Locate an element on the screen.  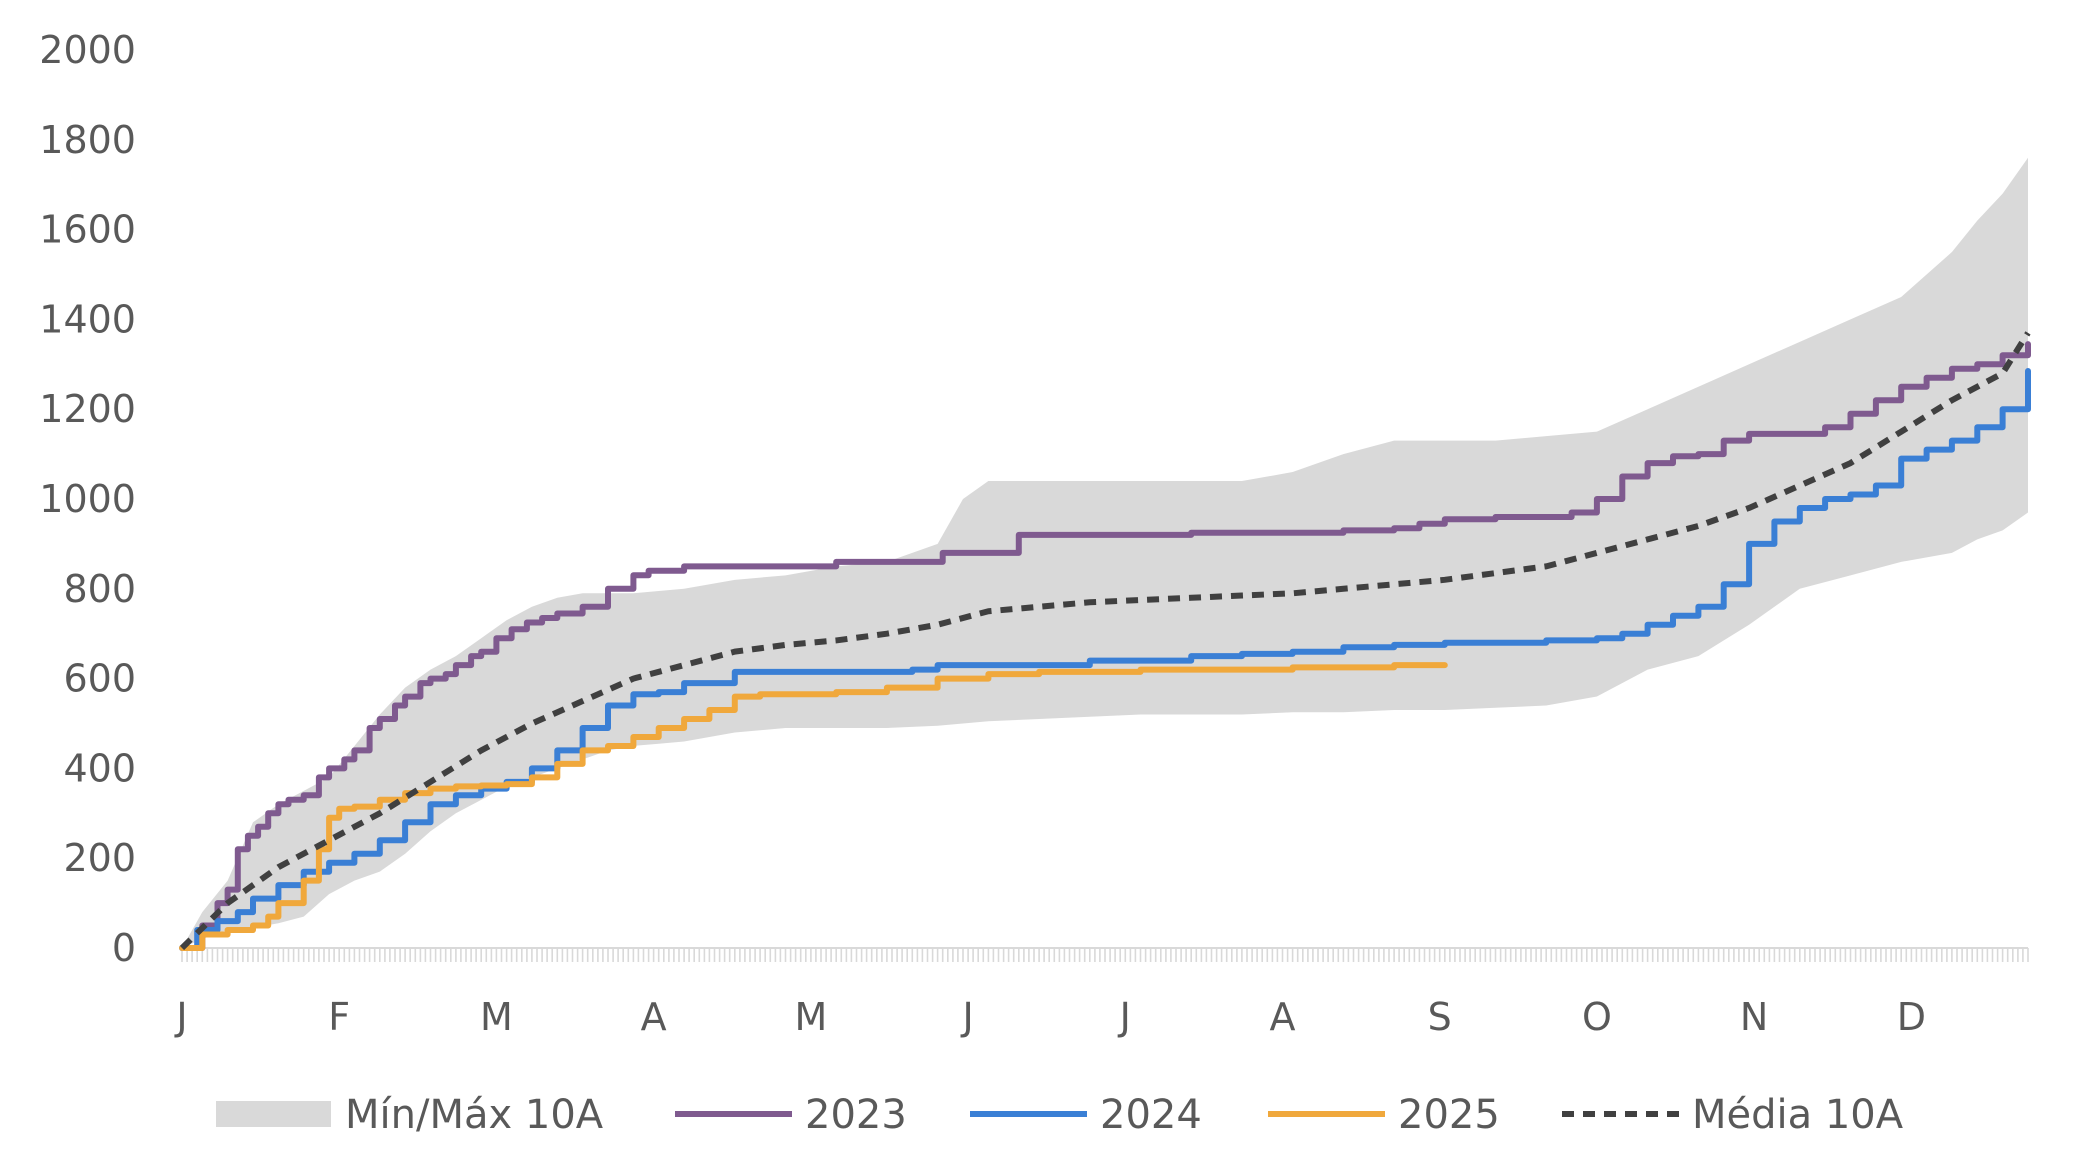
legend-label-0: 2023 is located at coordinates (856, 1115).